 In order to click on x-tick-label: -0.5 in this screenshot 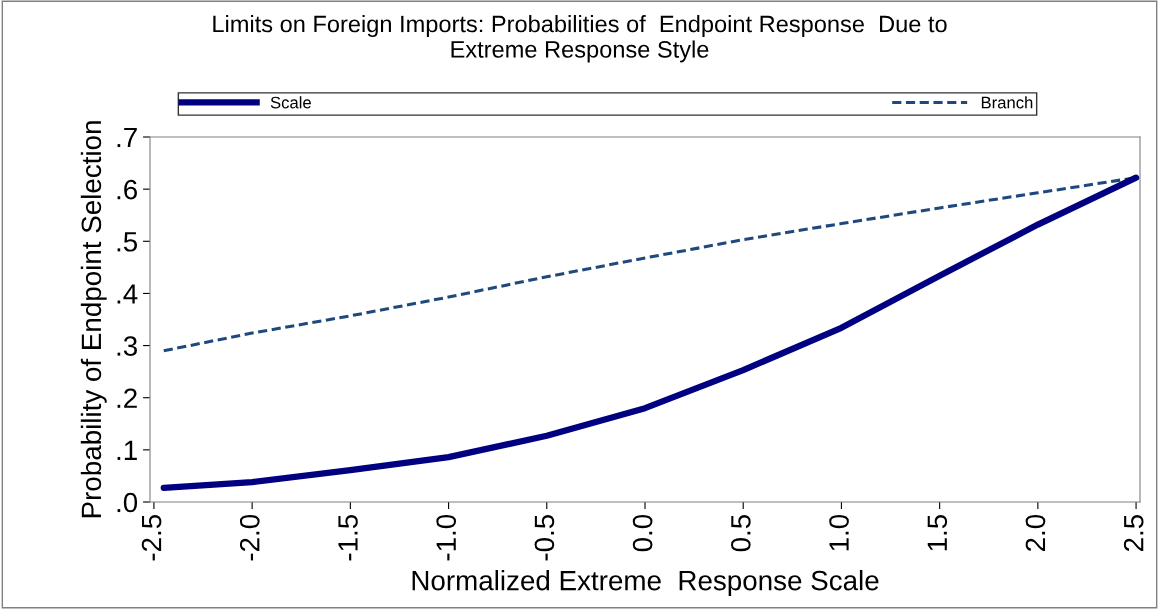, I will do `click(544, 537)`.